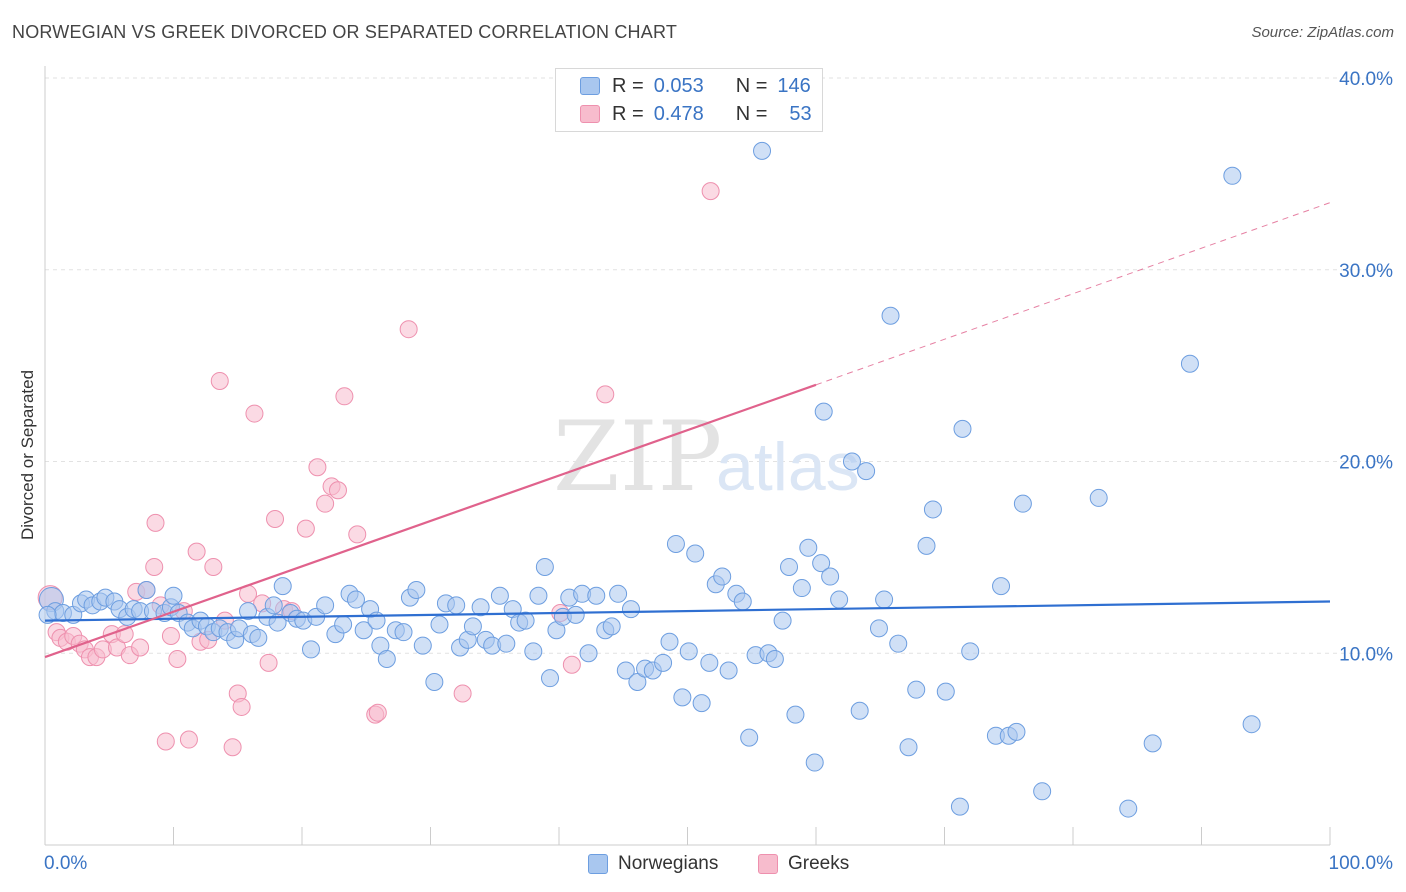 The width and height of the screenshot is (1406, 892). I want to click on legend-n-label: N =, so click(751, 113).